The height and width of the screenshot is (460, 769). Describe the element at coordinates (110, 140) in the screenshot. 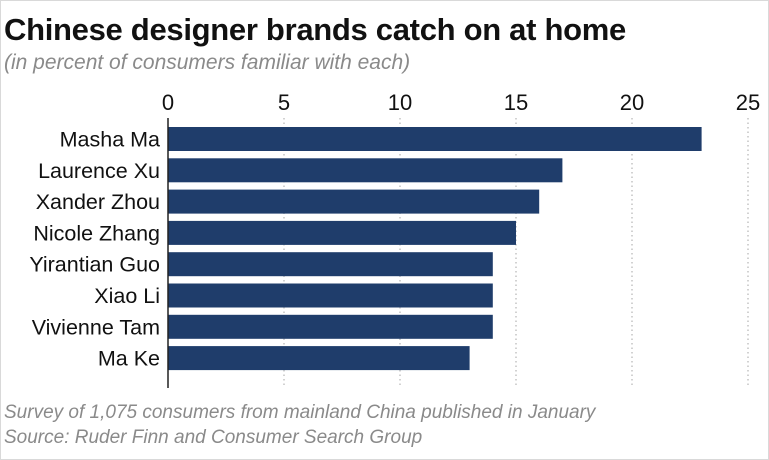

I see `category-label-masha-ma: Masha Ma` at that location.